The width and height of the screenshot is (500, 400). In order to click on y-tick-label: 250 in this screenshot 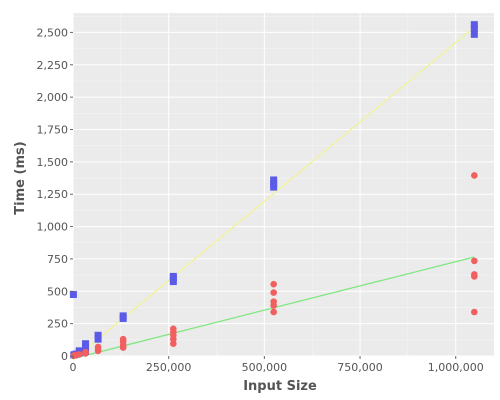, I will do `click(57, 324)`.